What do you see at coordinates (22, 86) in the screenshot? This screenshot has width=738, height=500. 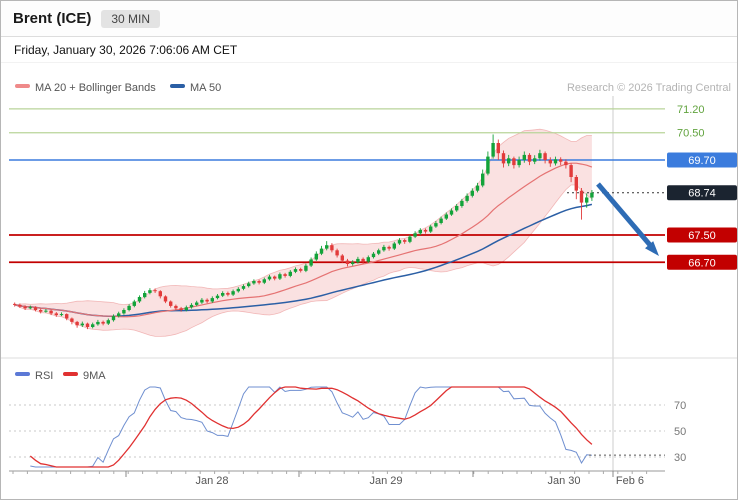 I see `ma20-legend-swatch` at bounding box center [22, 86].